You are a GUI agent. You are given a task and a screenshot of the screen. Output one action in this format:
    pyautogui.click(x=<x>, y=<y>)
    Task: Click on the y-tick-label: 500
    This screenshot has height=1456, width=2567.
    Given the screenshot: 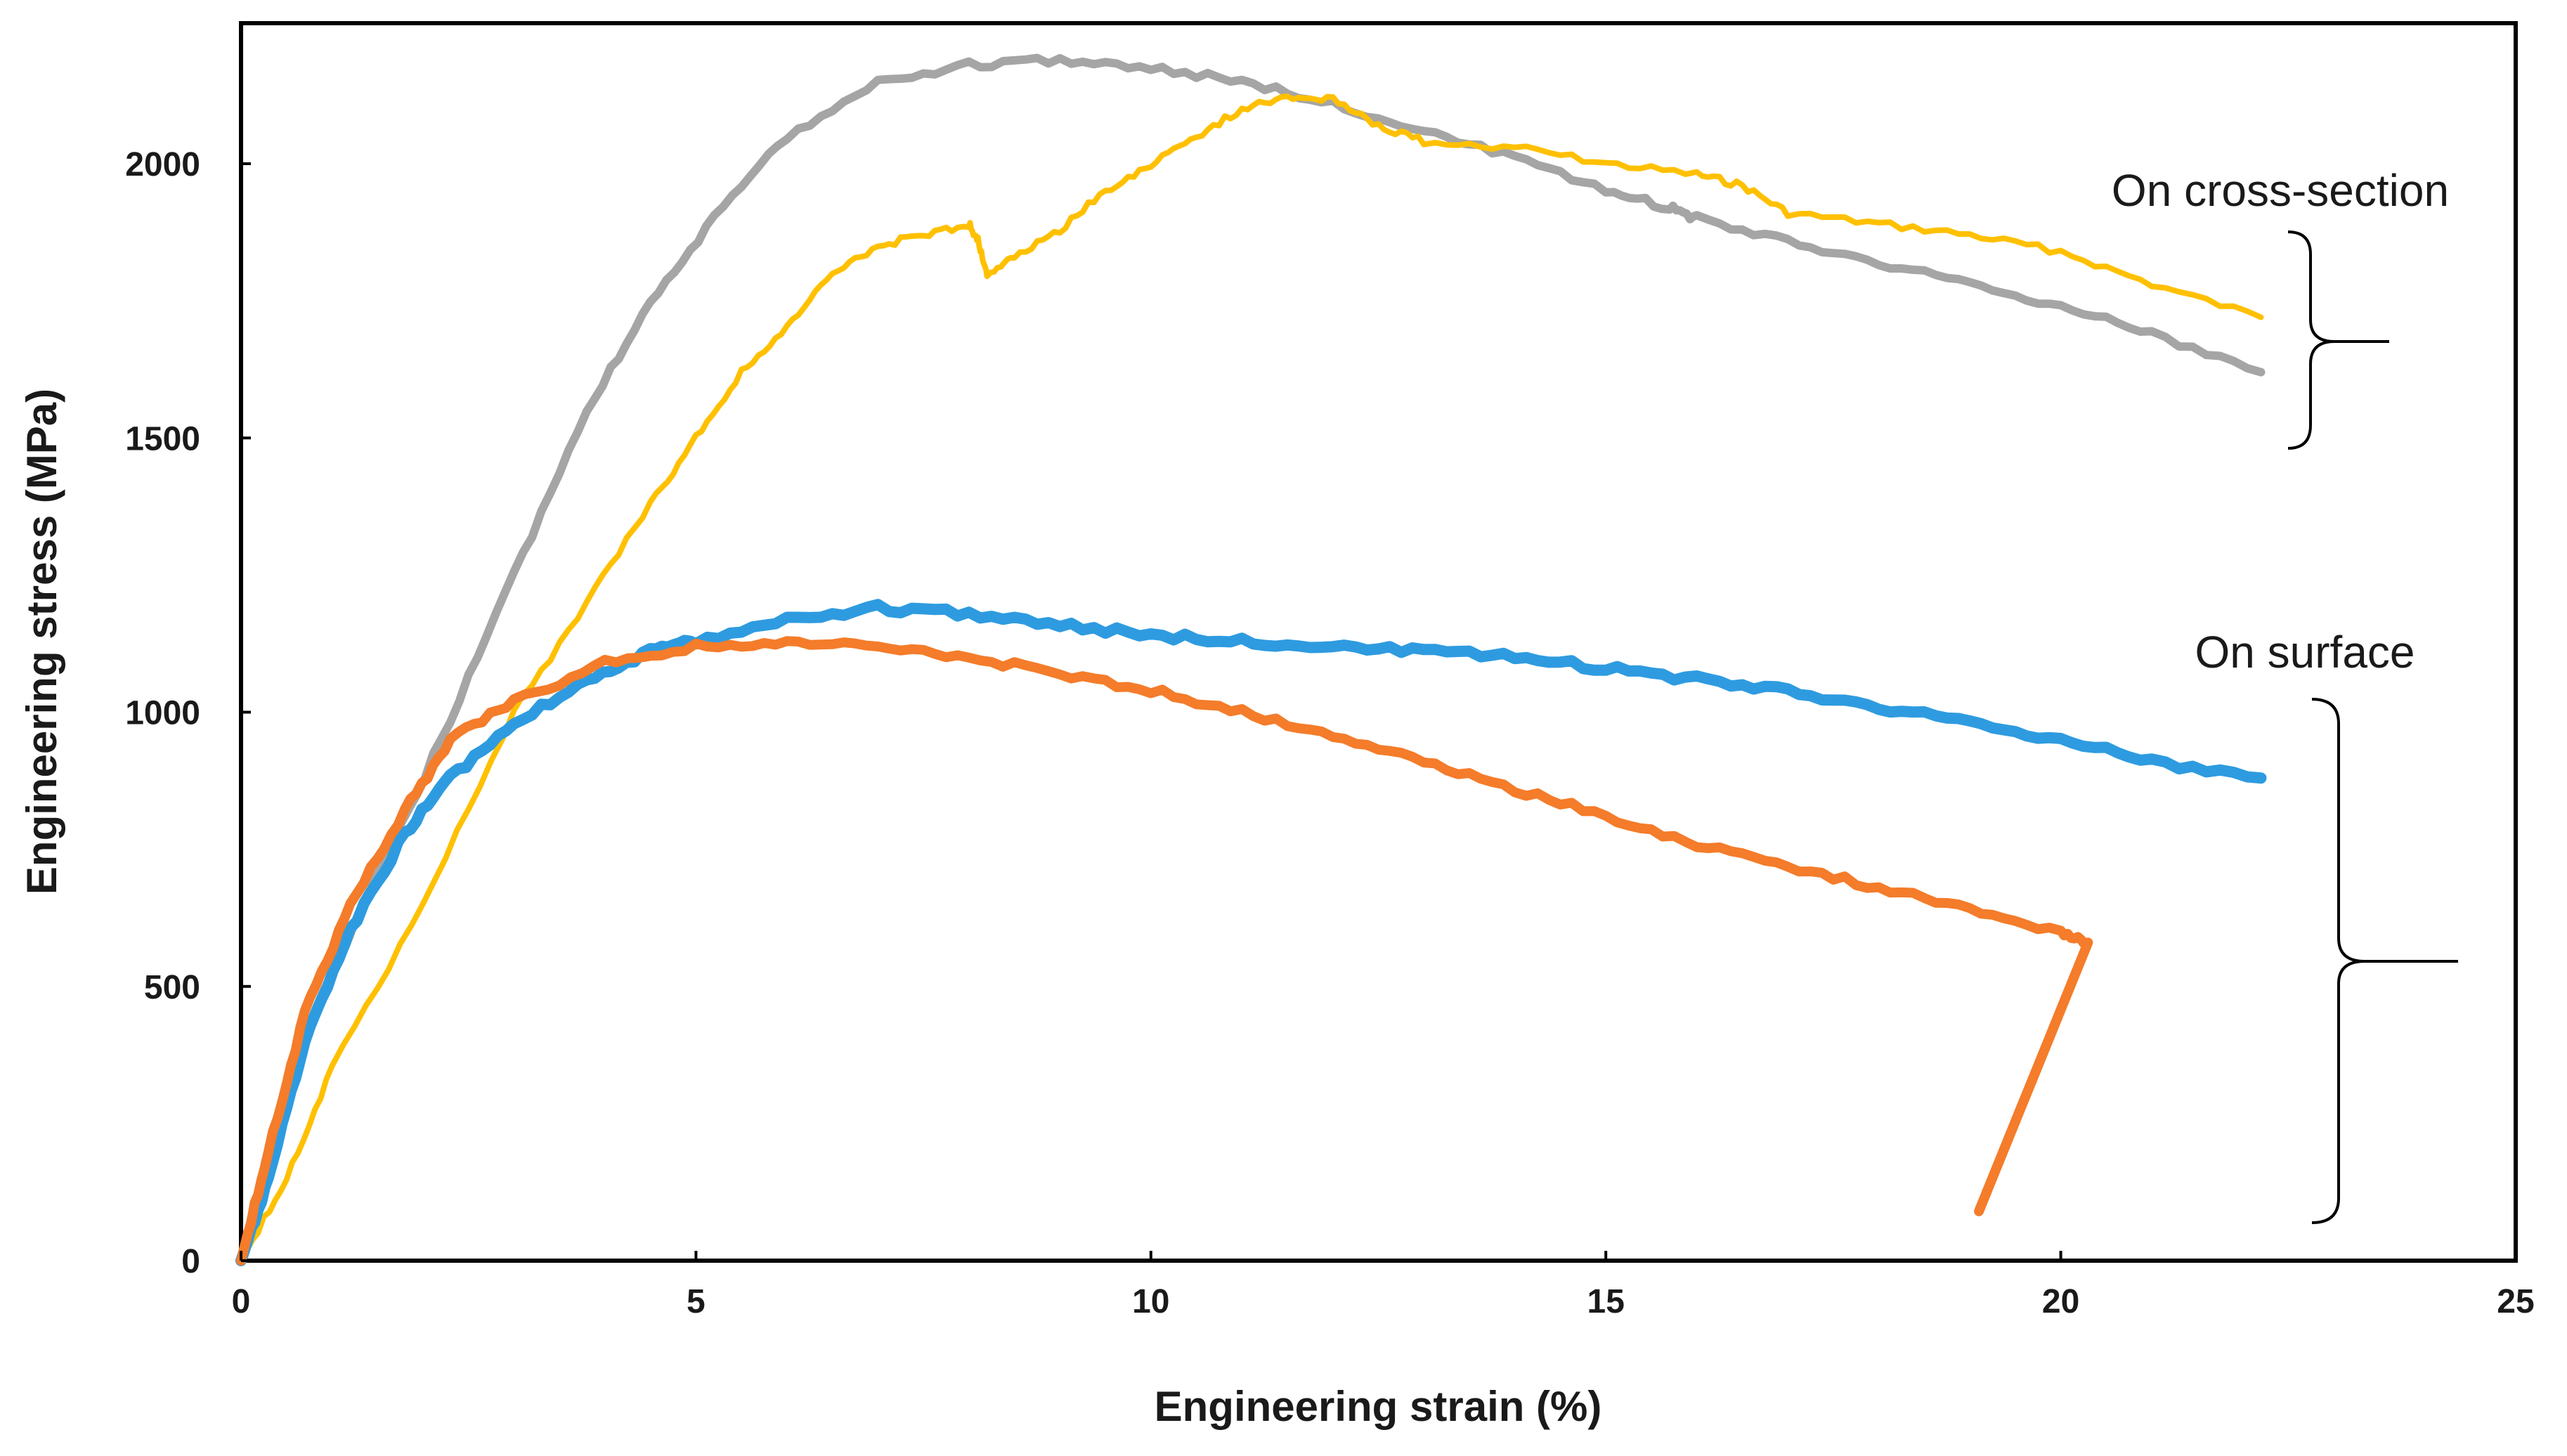 What is the action you would take?
    pyautogui.click(x=172, y=988)
    